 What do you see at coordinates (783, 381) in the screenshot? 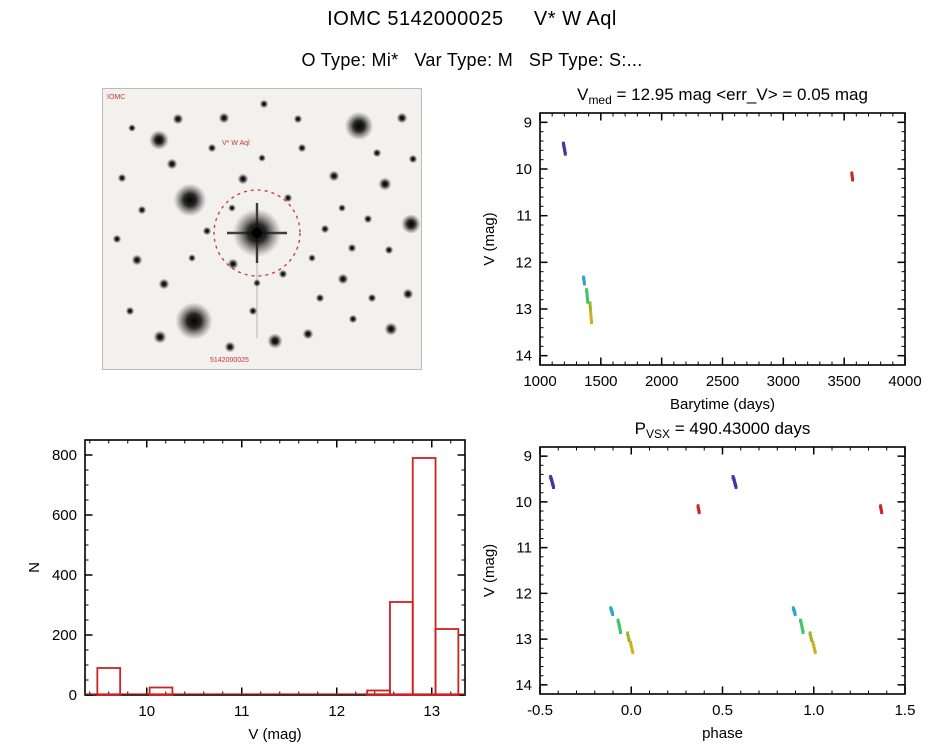
I see `svg-text: 3000` at bounding box center [783, 381].